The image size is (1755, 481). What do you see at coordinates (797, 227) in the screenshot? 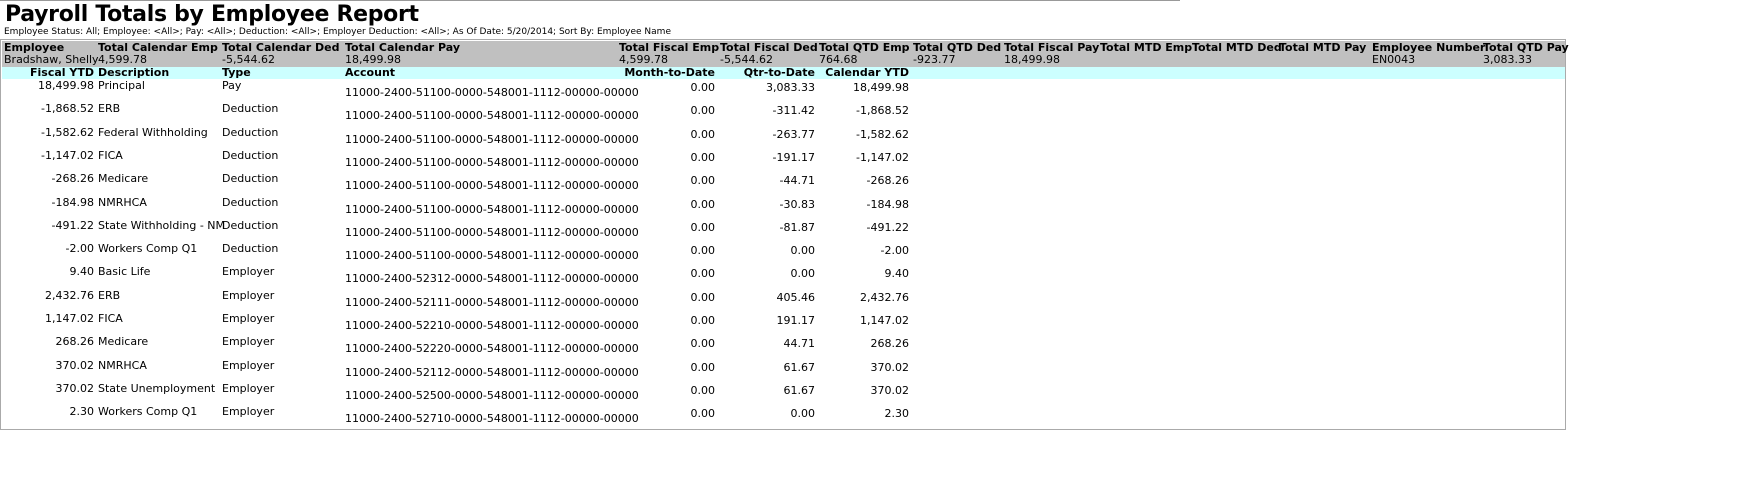
I see `row-qtr-to-date: -81.87` at bounding box center [797, 227].